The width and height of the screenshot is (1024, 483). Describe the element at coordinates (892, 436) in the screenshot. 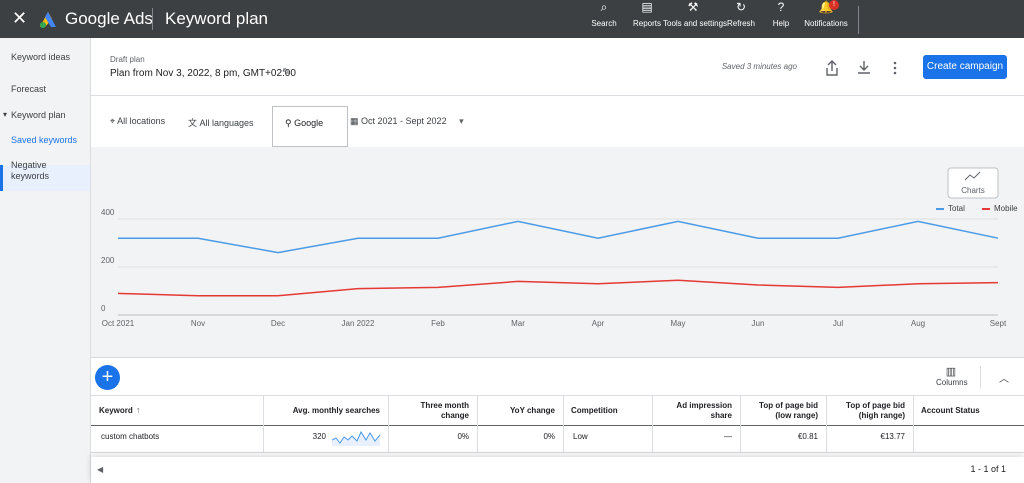

I see `table-cell: €13.77` at that location.